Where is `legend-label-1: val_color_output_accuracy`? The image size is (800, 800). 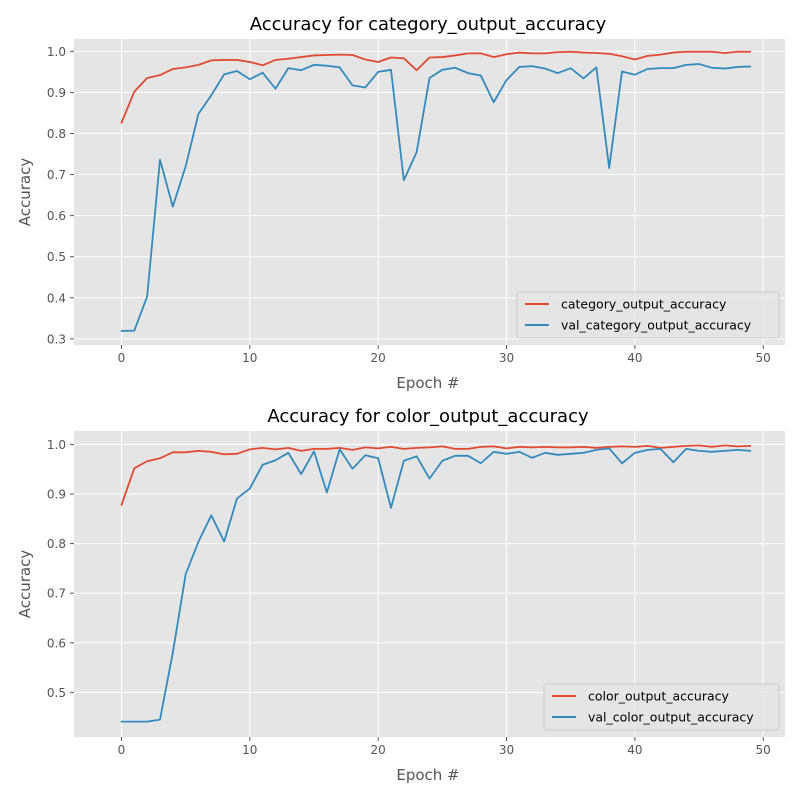 legend-label-1: val_color_output_accuracy is located at coordinates (671, 717).